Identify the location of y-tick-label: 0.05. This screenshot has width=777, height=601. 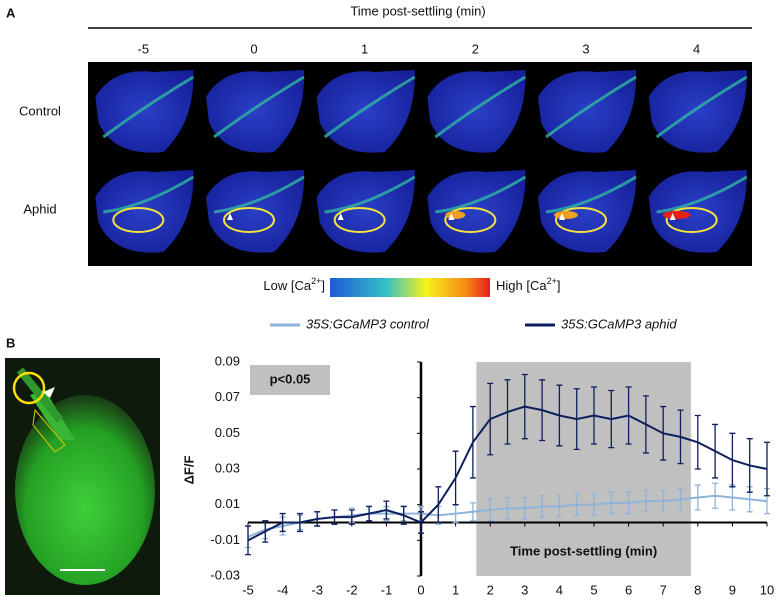
(227, 432).